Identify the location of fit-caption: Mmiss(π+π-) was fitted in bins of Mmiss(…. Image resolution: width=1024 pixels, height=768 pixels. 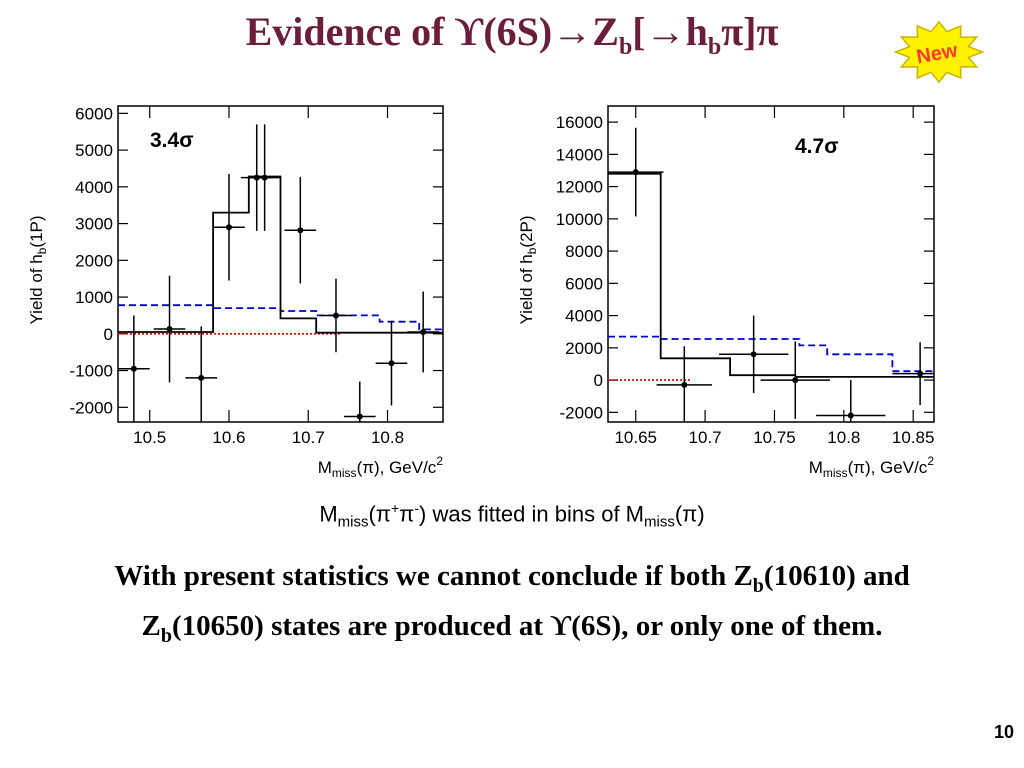
(512, 515).